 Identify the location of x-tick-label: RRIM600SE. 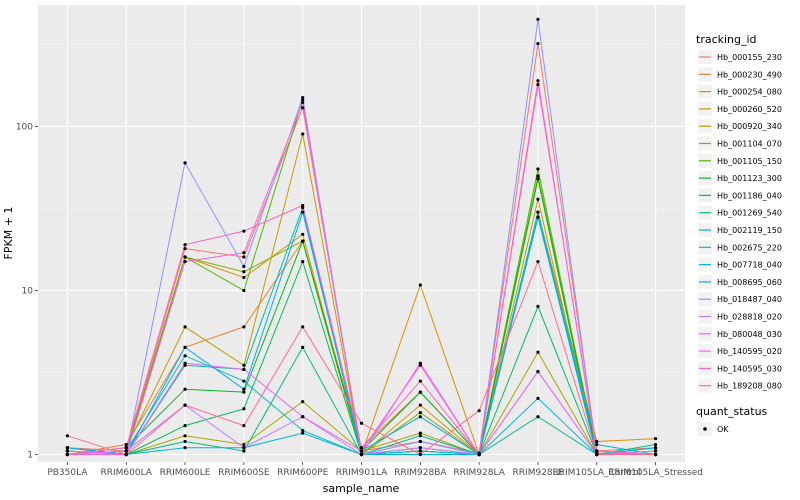
(244, 473).